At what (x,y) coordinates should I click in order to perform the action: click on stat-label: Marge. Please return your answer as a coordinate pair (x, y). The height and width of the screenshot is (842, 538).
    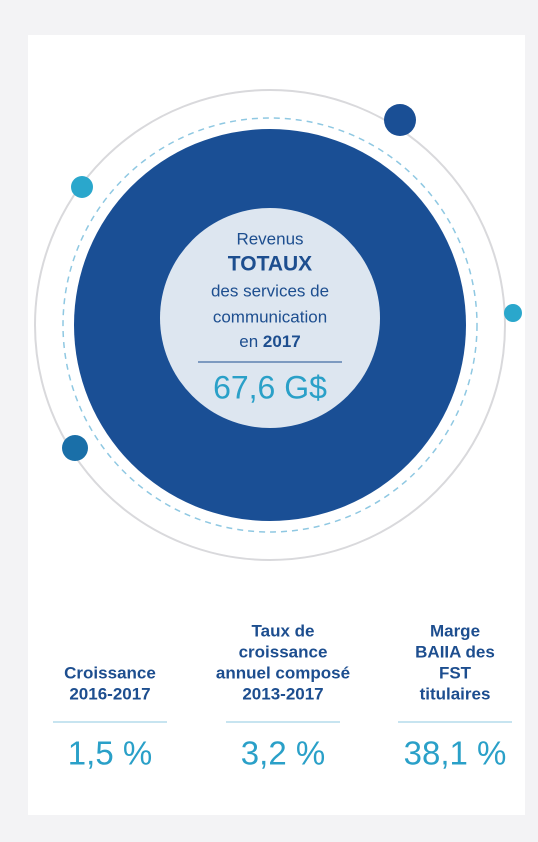
    Looking at the image, I should click on (455, 630).